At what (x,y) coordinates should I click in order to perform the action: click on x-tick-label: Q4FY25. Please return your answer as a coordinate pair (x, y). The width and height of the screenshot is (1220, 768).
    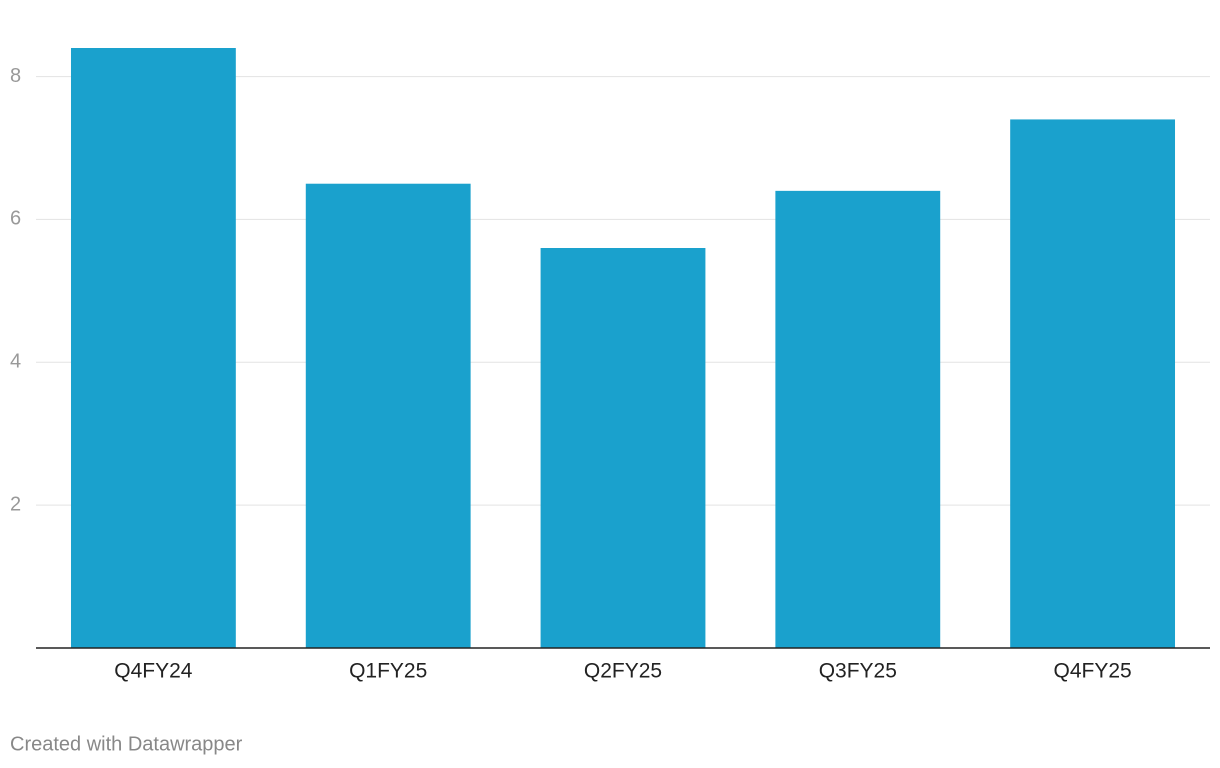
    Looking at the image, I should click on (1092, 671).